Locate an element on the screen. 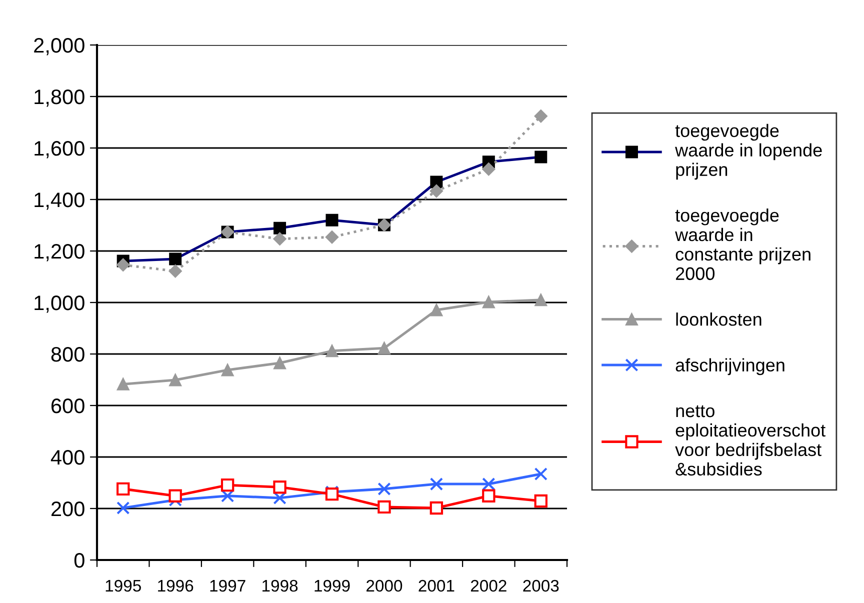  x-tick-label: 1996 is located at coordinates (176, 586).